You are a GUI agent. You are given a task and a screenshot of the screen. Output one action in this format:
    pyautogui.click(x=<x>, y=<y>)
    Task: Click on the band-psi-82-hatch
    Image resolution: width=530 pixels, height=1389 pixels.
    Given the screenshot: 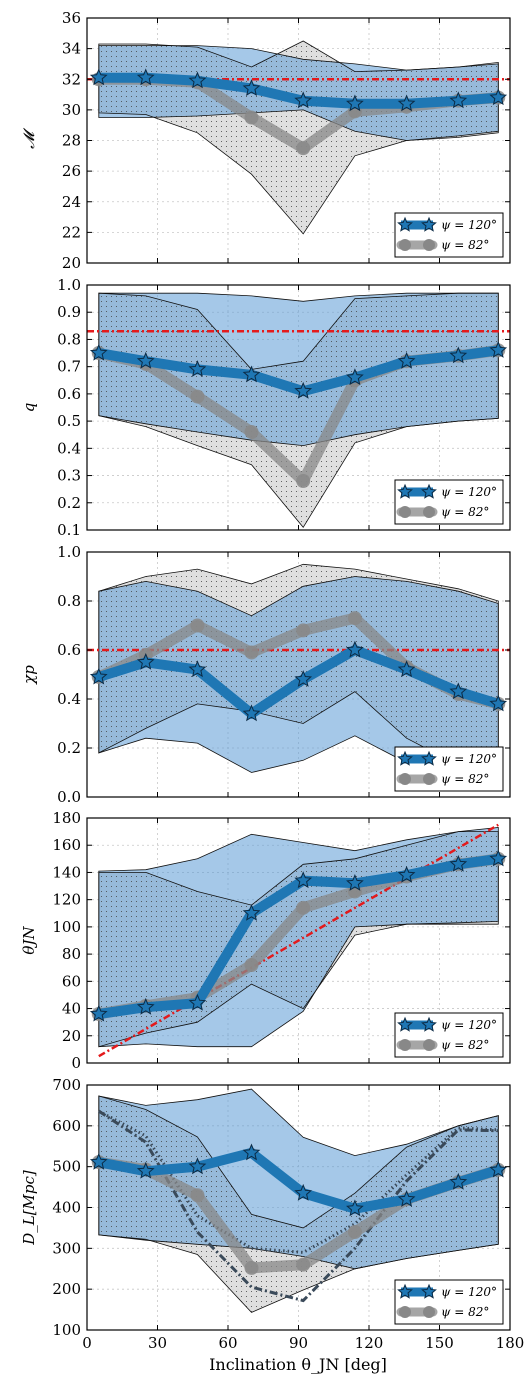 What is the action you would take?
    pyautogui.click(x=298, y=410)
    